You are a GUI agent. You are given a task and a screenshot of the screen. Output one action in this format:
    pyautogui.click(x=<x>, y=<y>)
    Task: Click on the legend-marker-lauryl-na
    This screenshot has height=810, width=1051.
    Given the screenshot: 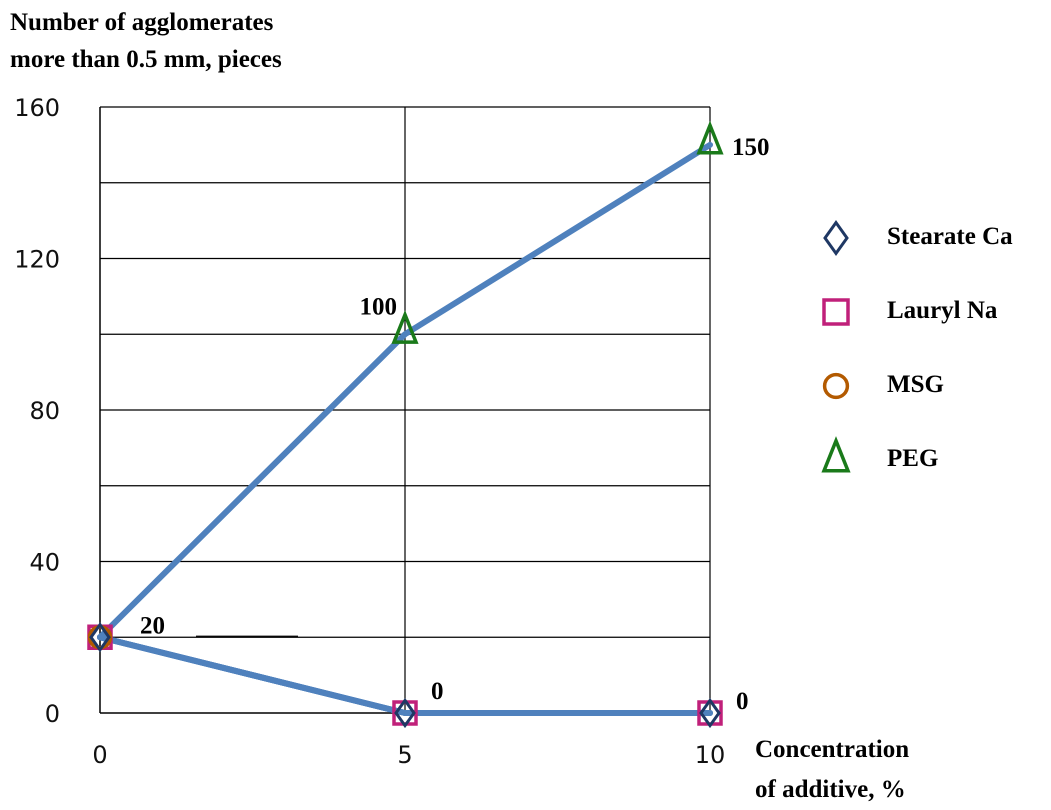 What is the action you would take?
    pyautogui.click(x=836, y=312)
    